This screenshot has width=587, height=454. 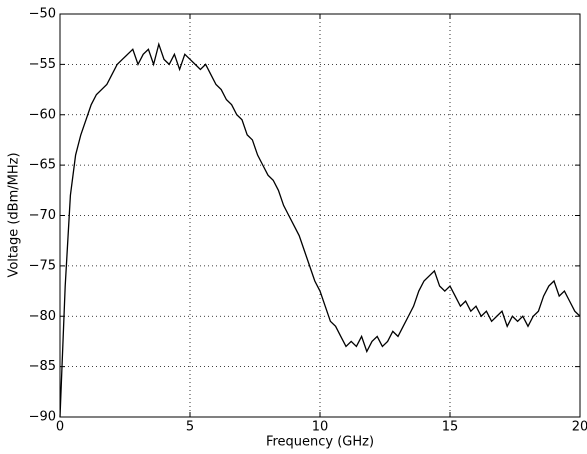 I want to click on y-tick-label: −75, so click(x=42, y=265).